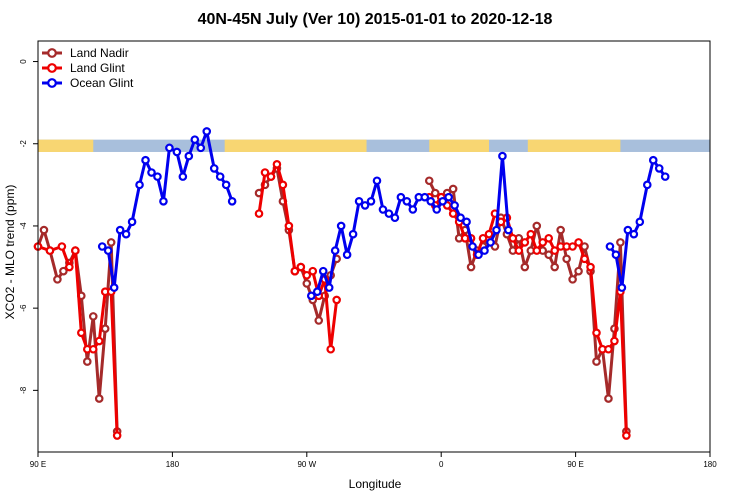 Image resolution: width=750 pixels, height=500 pixels. I want to click on y-tick-label: -2, so click(23, 144).